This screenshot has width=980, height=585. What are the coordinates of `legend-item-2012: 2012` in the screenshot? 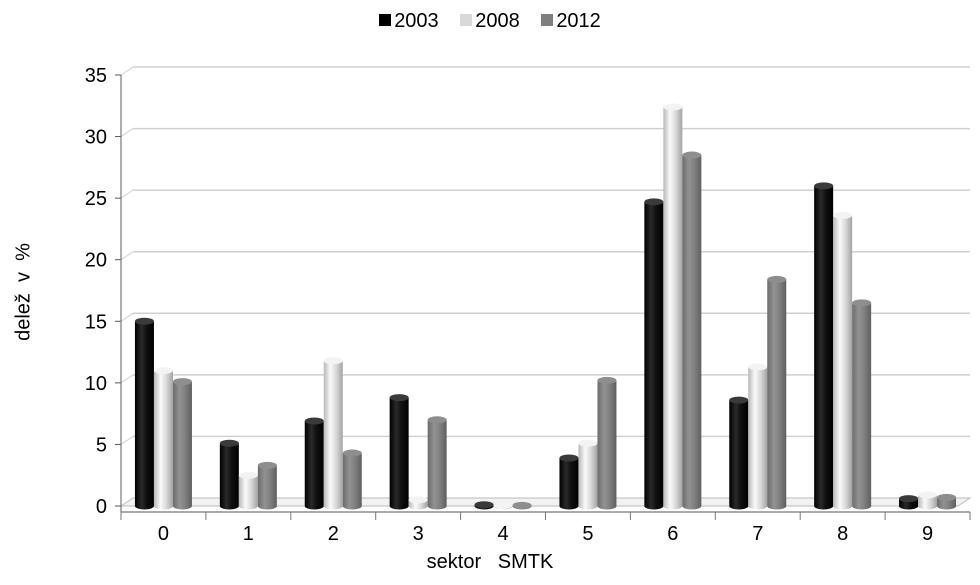 It's located at (571, 21).